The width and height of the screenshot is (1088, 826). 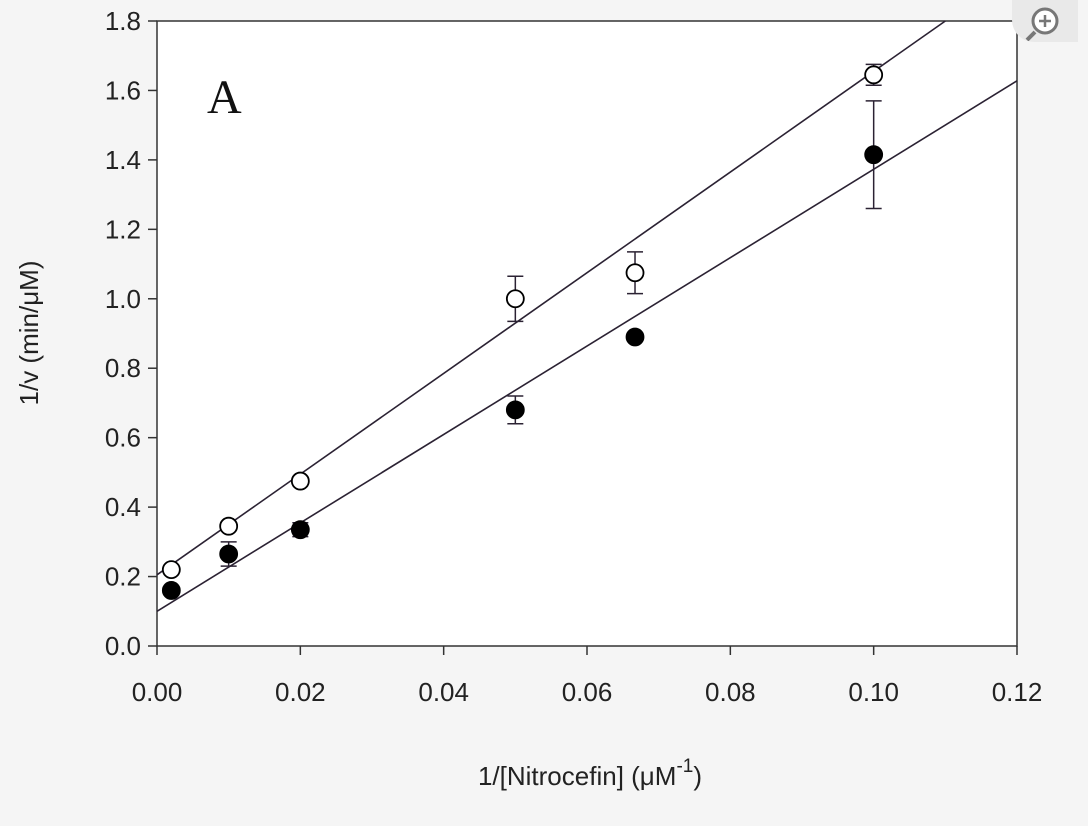 What do you see at coordinates (123, 160) in the screenshot?
I see `y-tick-label: 1.4` at bounding box center [123, 160].